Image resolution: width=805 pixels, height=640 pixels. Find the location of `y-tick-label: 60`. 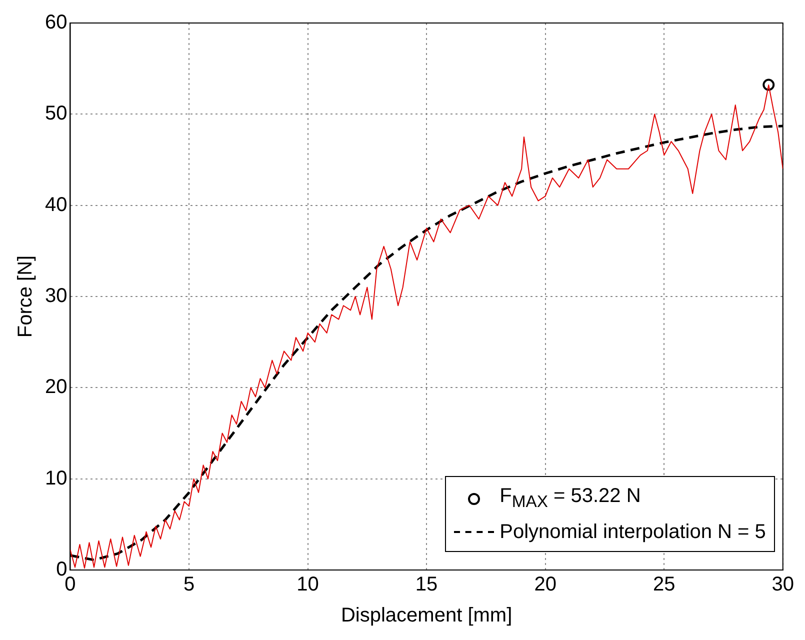

y-tick-label: 60 is located at coordinates (56, 23).